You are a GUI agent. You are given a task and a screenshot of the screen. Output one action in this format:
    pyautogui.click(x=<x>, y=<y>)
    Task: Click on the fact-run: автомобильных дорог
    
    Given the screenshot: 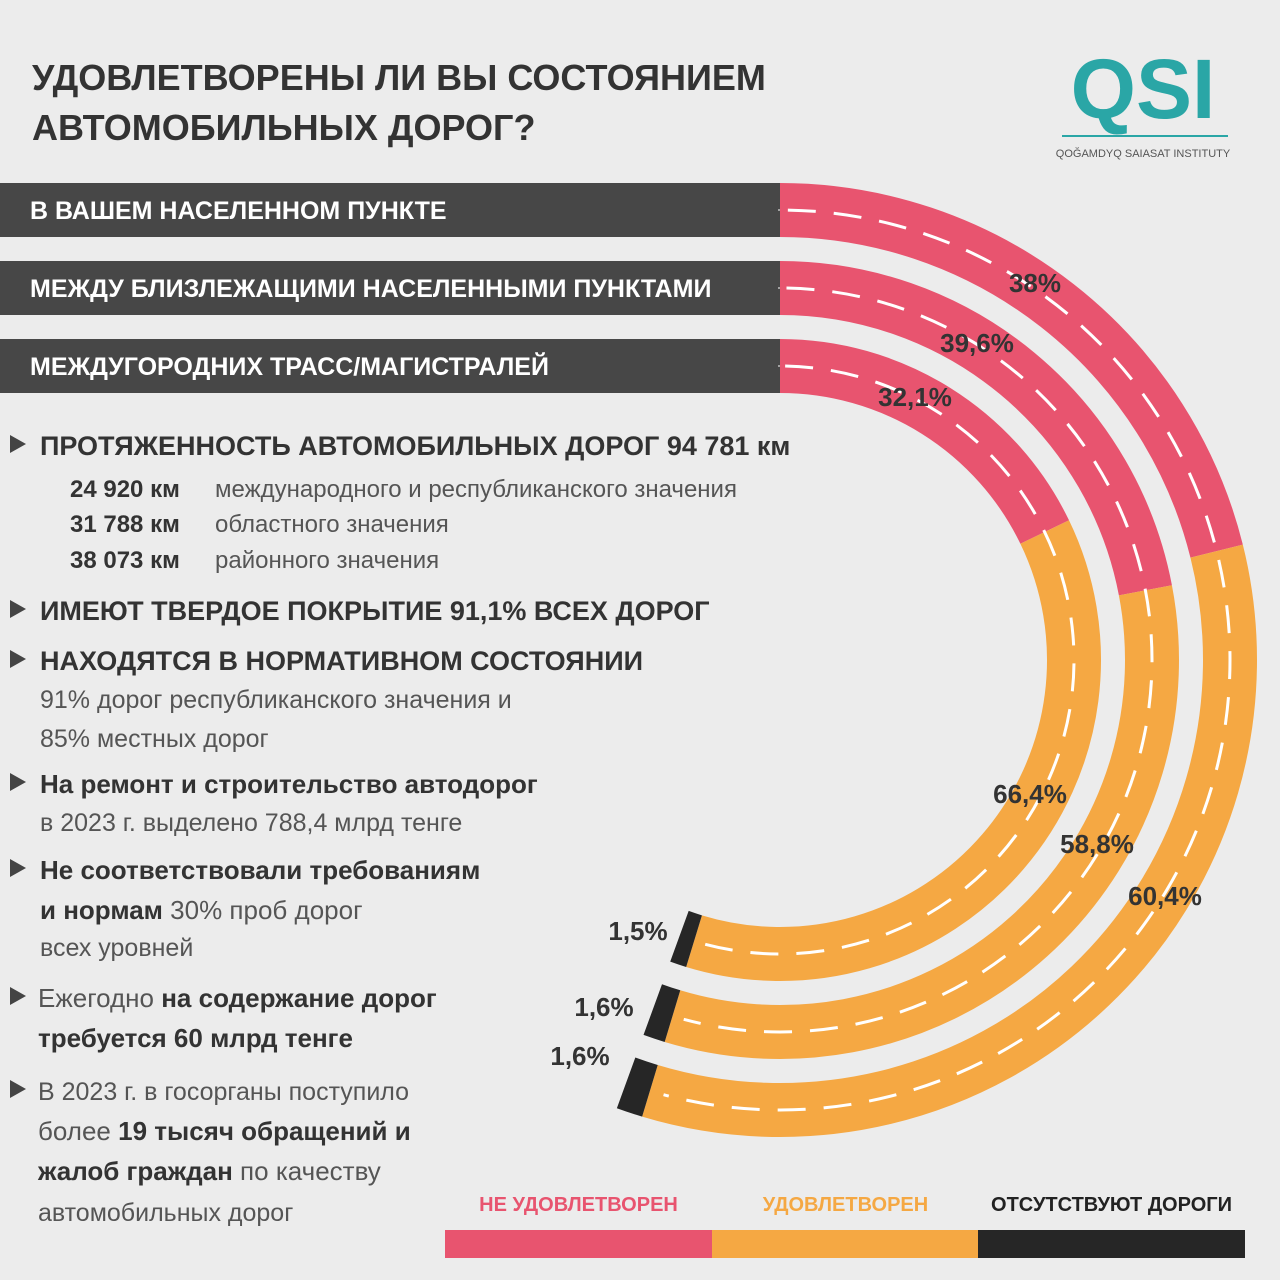 What is the action you would take?
    pyautogui.click(x=165, y=1213)
    